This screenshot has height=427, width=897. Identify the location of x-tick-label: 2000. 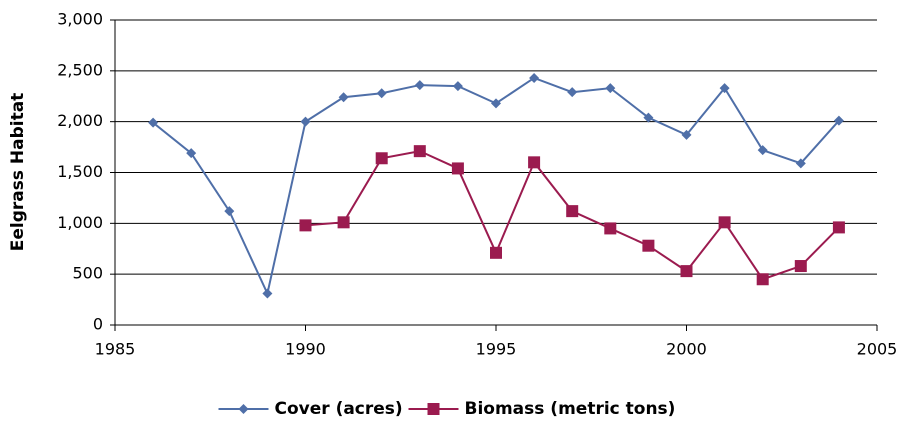
(686, 349).